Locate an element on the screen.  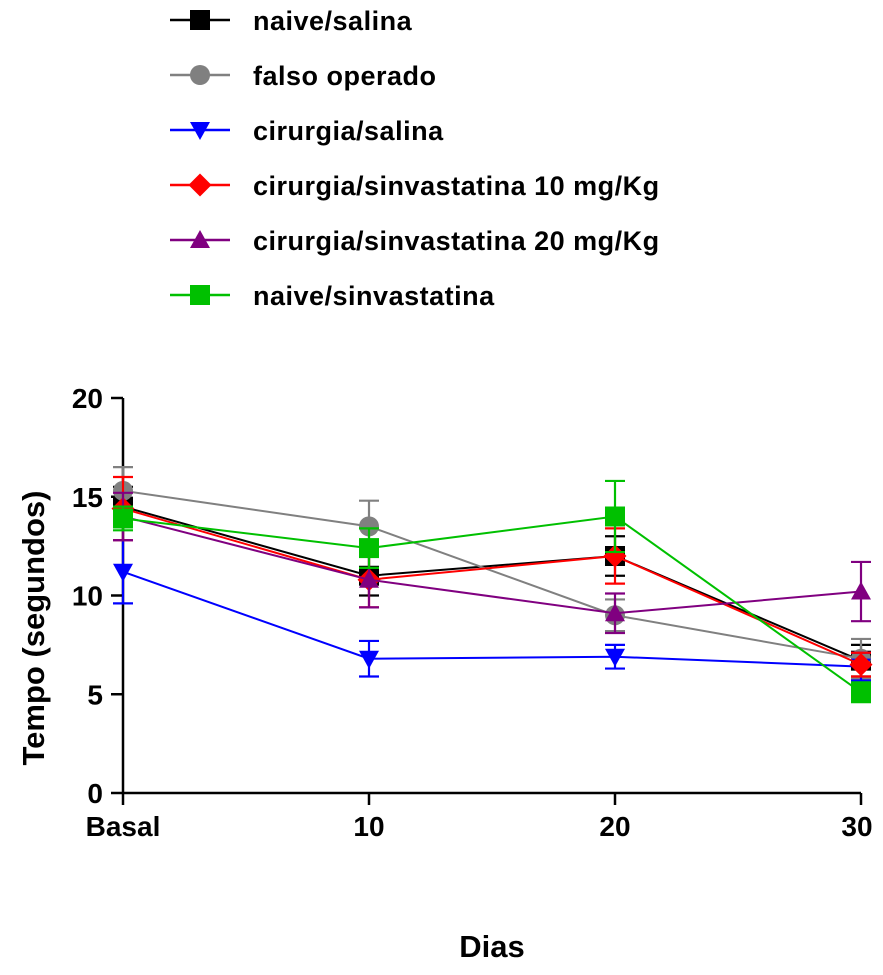
legend-label: naive/sinvastatina is located at coordinates (374, 296).